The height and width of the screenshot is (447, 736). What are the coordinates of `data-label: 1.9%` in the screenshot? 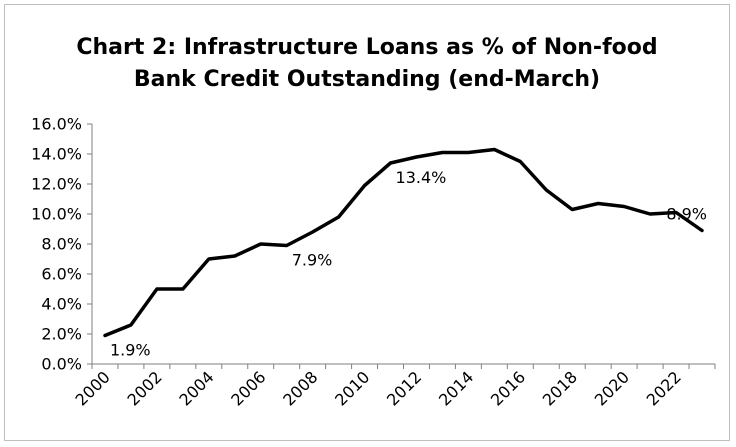 It's located at (130, 350).